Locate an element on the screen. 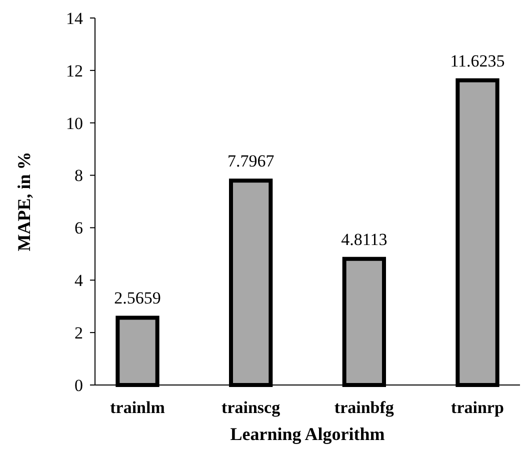  x-tick-label: trainlm is located at coordinates (137, 407).